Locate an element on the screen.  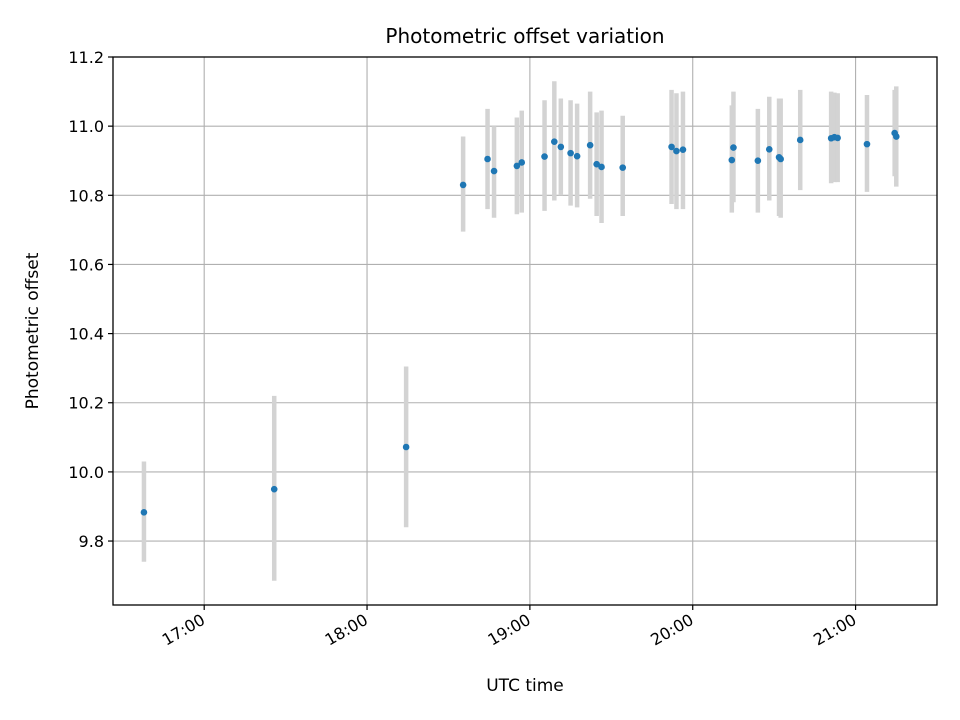
y-tick-label: 10.0 is located at coordinates (86, 472).